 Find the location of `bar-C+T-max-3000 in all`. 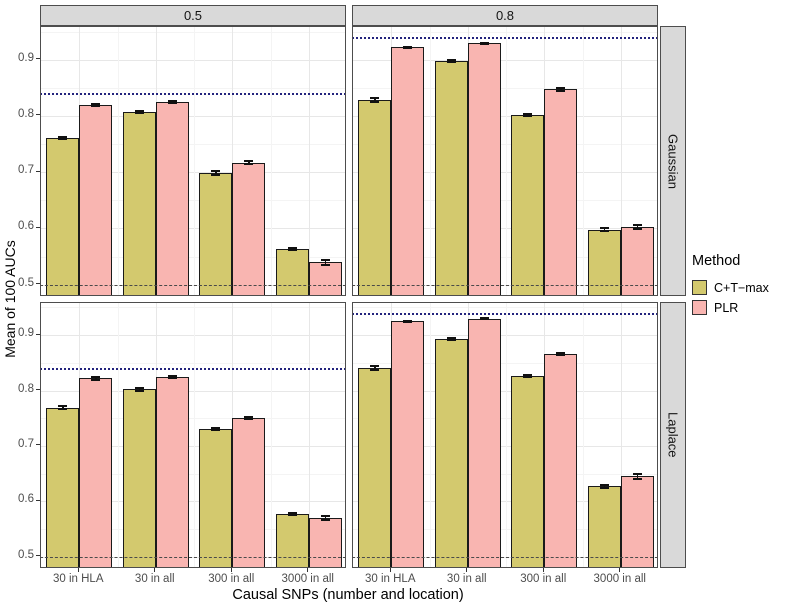

bar-C+T-max-3000 in all is located at coordinates (604, 526).